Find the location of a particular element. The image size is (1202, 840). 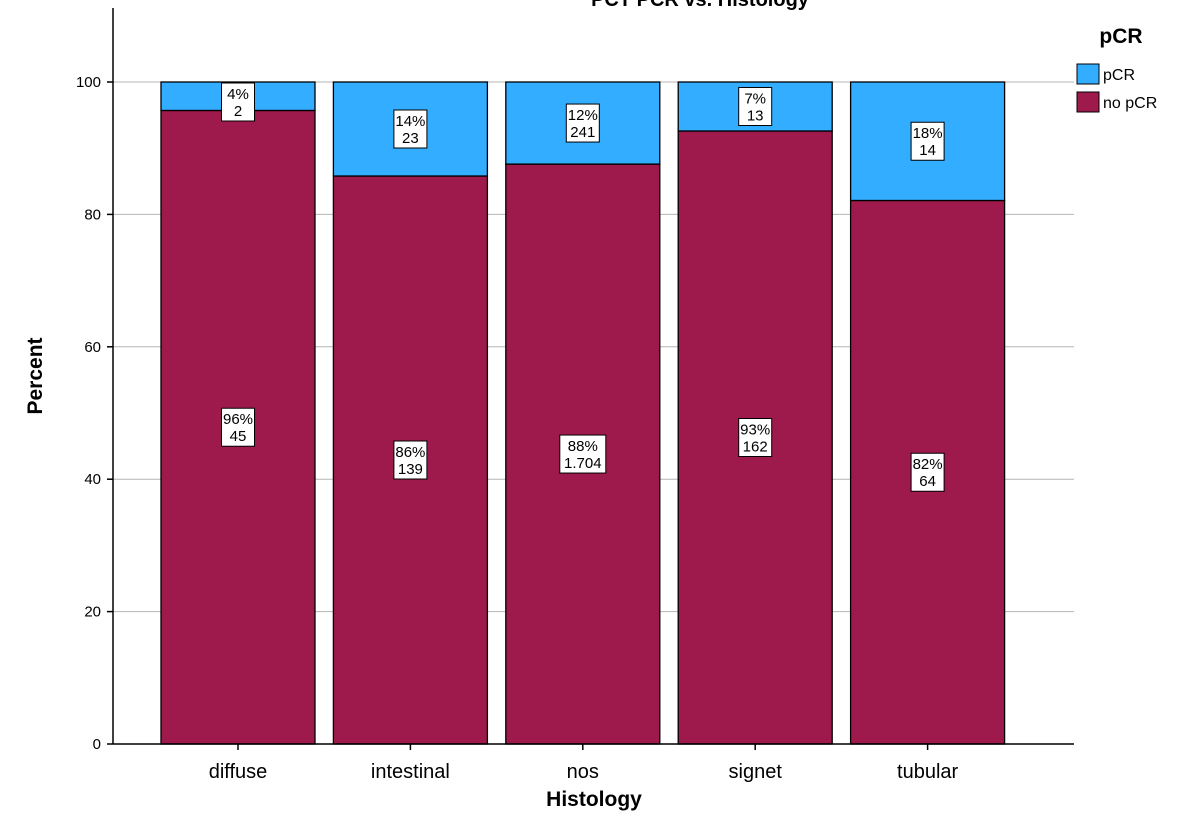

x-tick-label-signet: signet is located at coordinates (756, 772).